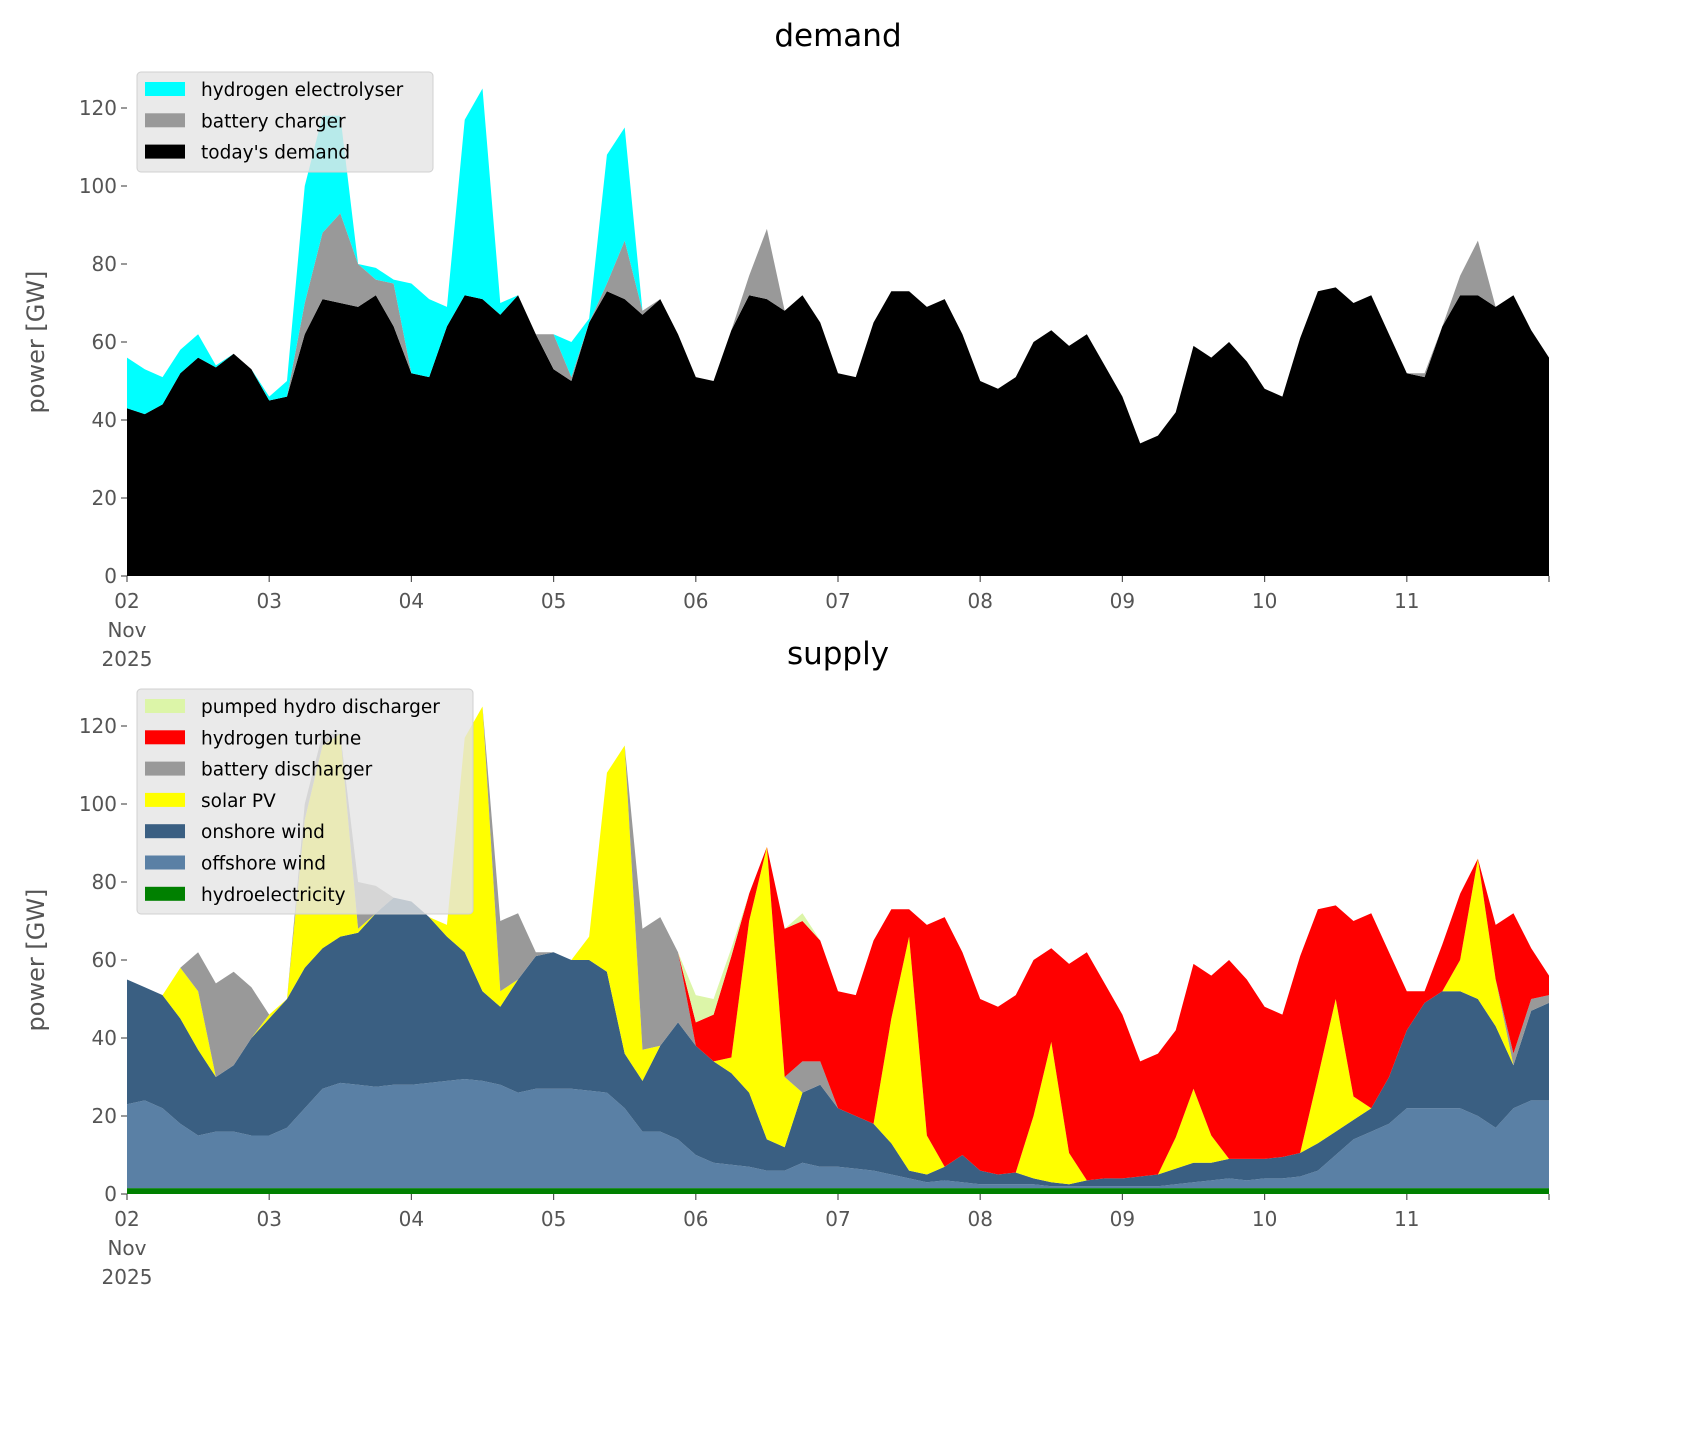 The image size is (1706, 1431). Describe the element at coordinates (273, 895) in the screenshot. I see `legend-label: hydroelectricity` at that location.